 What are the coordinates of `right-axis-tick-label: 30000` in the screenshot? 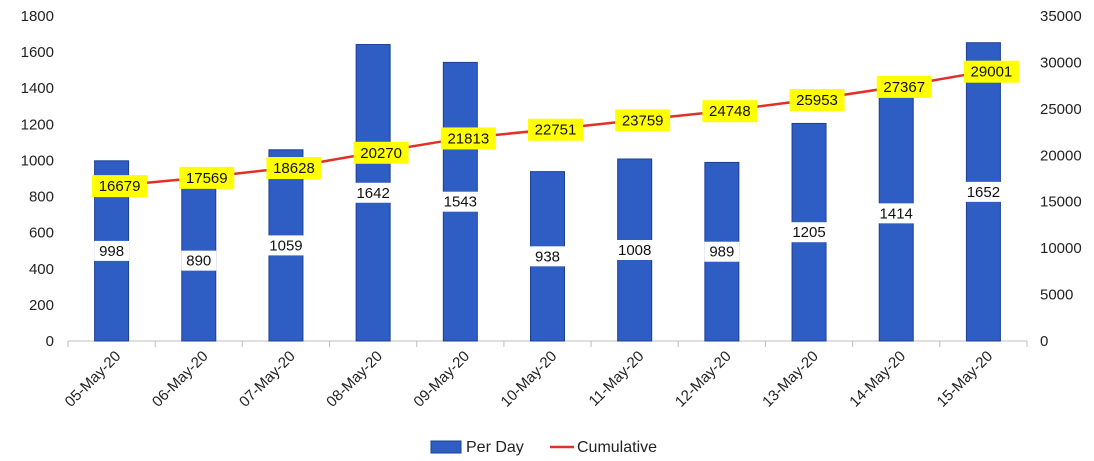 It's located at (1061, 62).